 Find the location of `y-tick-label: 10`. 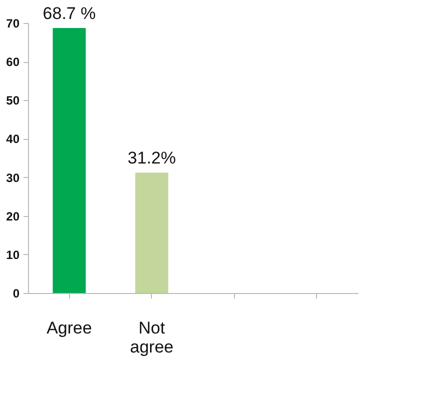

y-tick-label: 10 is located at coordinates (13, 255).